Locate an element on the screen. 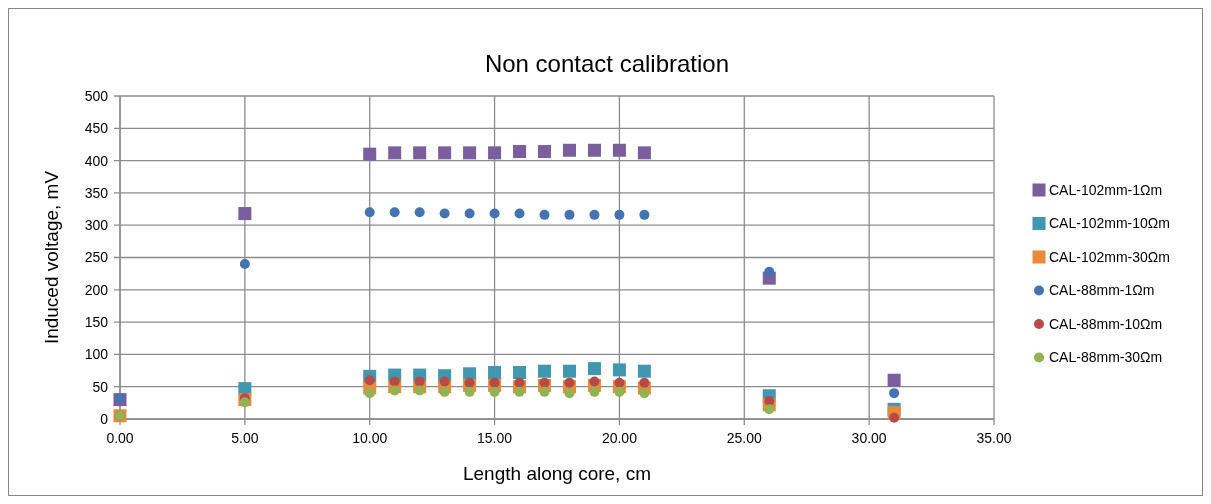  y-tick-label: 50 is located at coordinates (100, 386).